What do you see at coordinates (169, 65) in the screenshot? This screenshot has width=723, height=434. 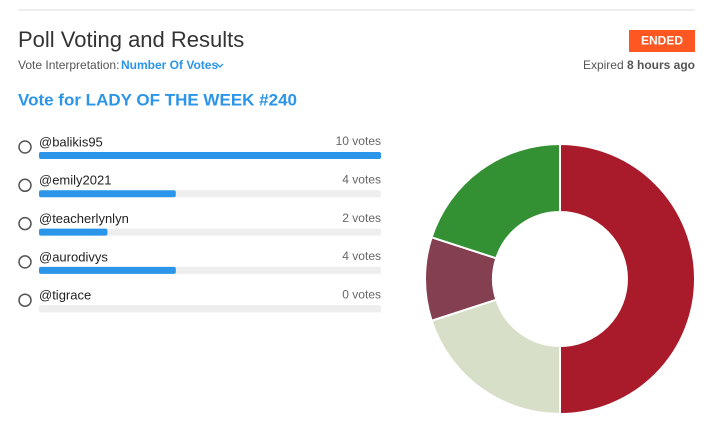 I see `interpretation-value: Number Of Votes` at bounding box center [169, 65].